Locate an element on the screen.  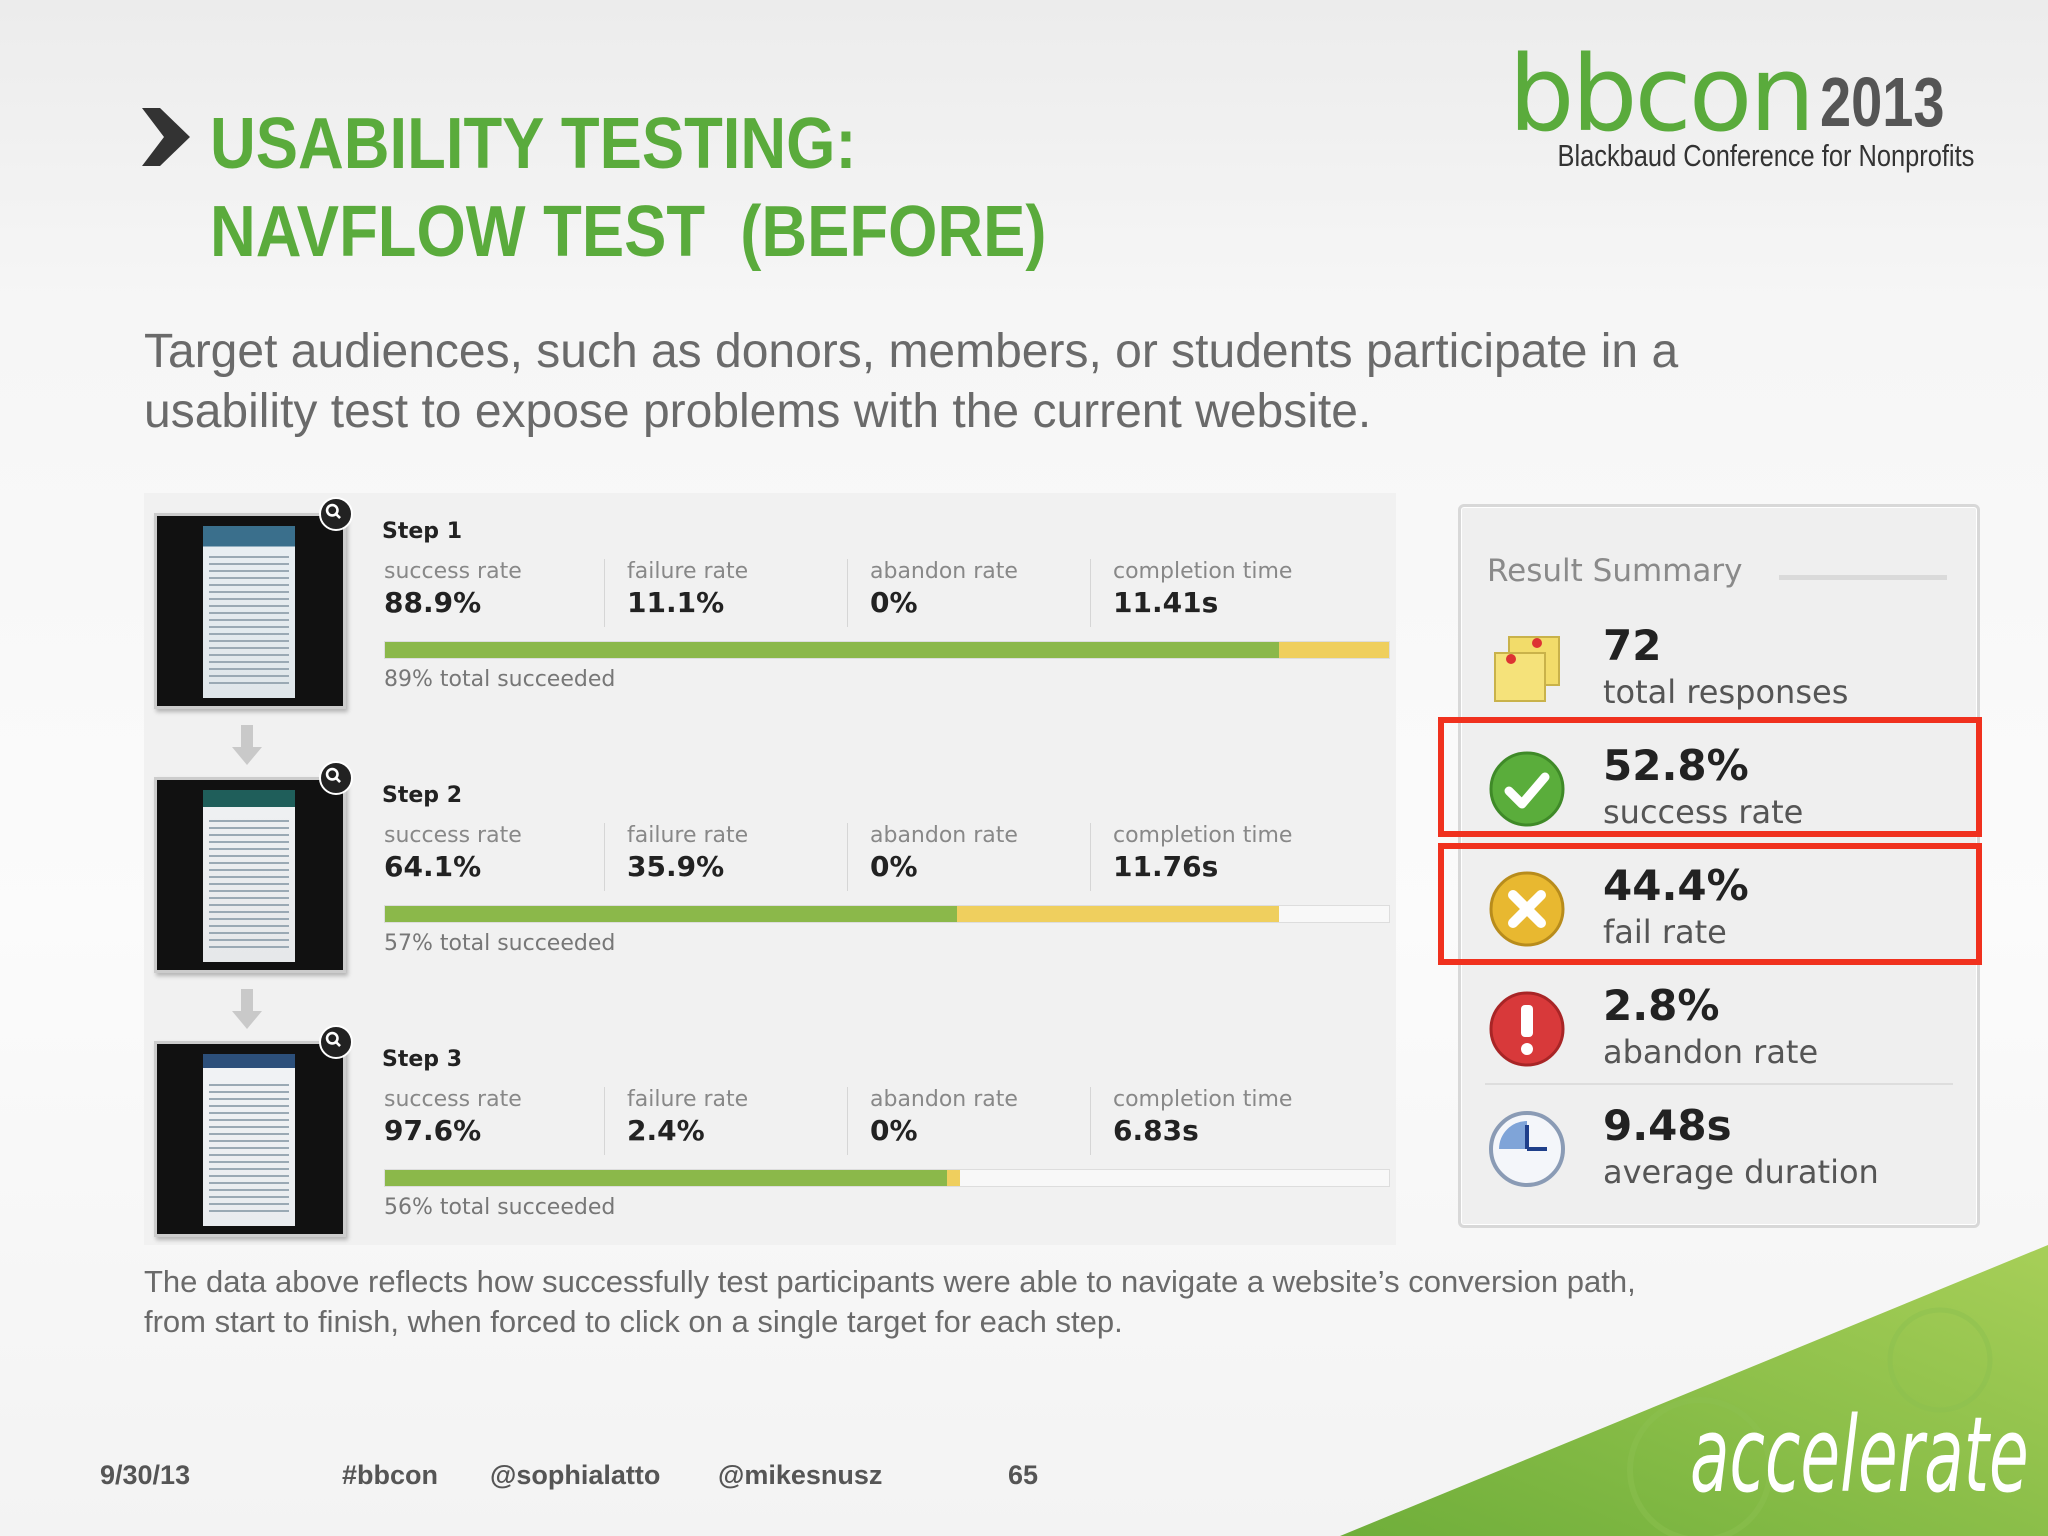
completion-time-metric: completion time 6.83s is located at coordinates (1203, 1117).